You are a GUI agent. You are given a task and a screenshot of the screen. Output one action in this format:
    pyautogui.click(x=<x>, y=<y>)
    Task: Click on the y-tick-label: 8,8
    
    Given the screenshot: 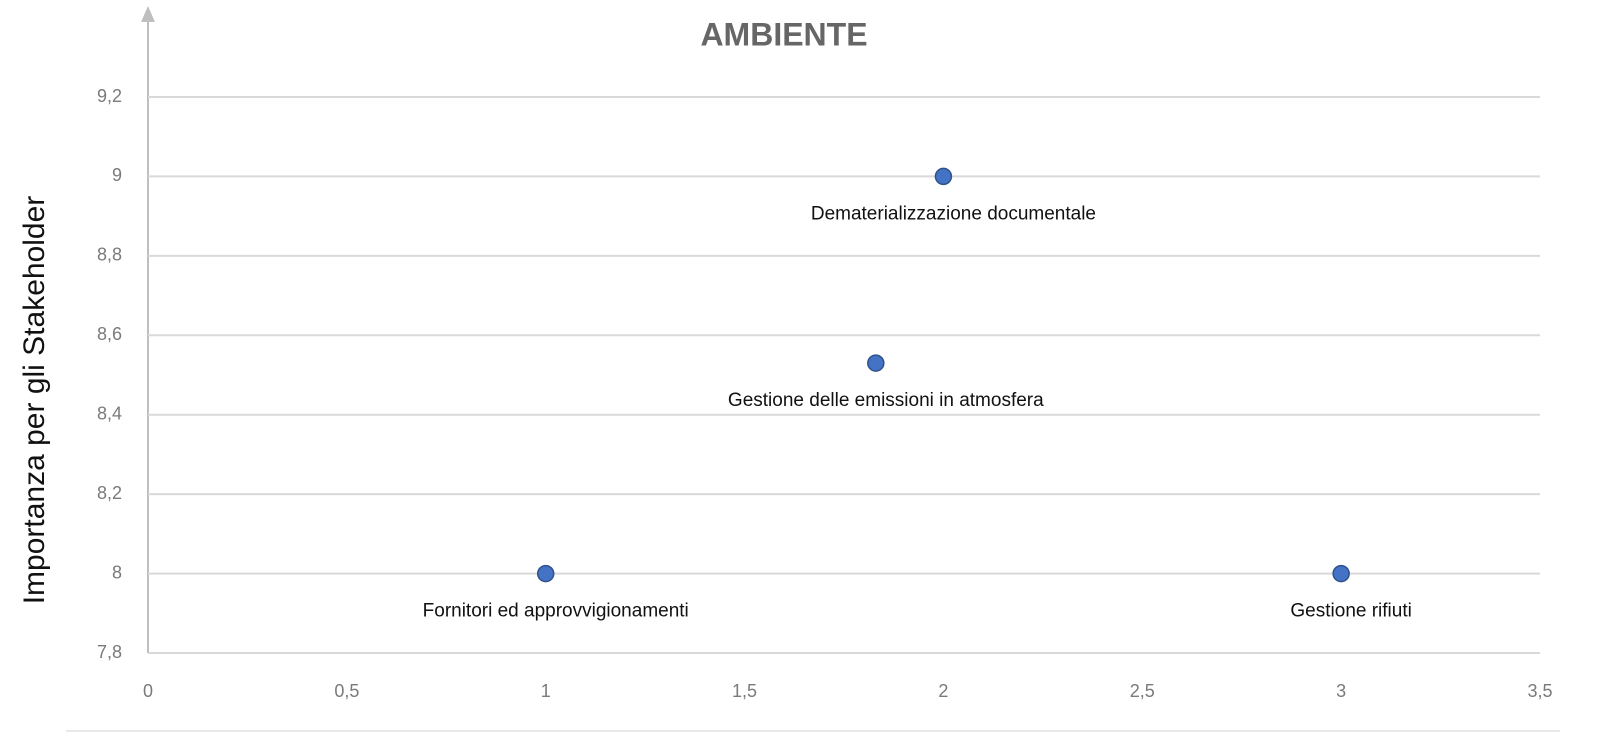 What is the action you would take?
    pyautogui.click(x=109, y=255)
    